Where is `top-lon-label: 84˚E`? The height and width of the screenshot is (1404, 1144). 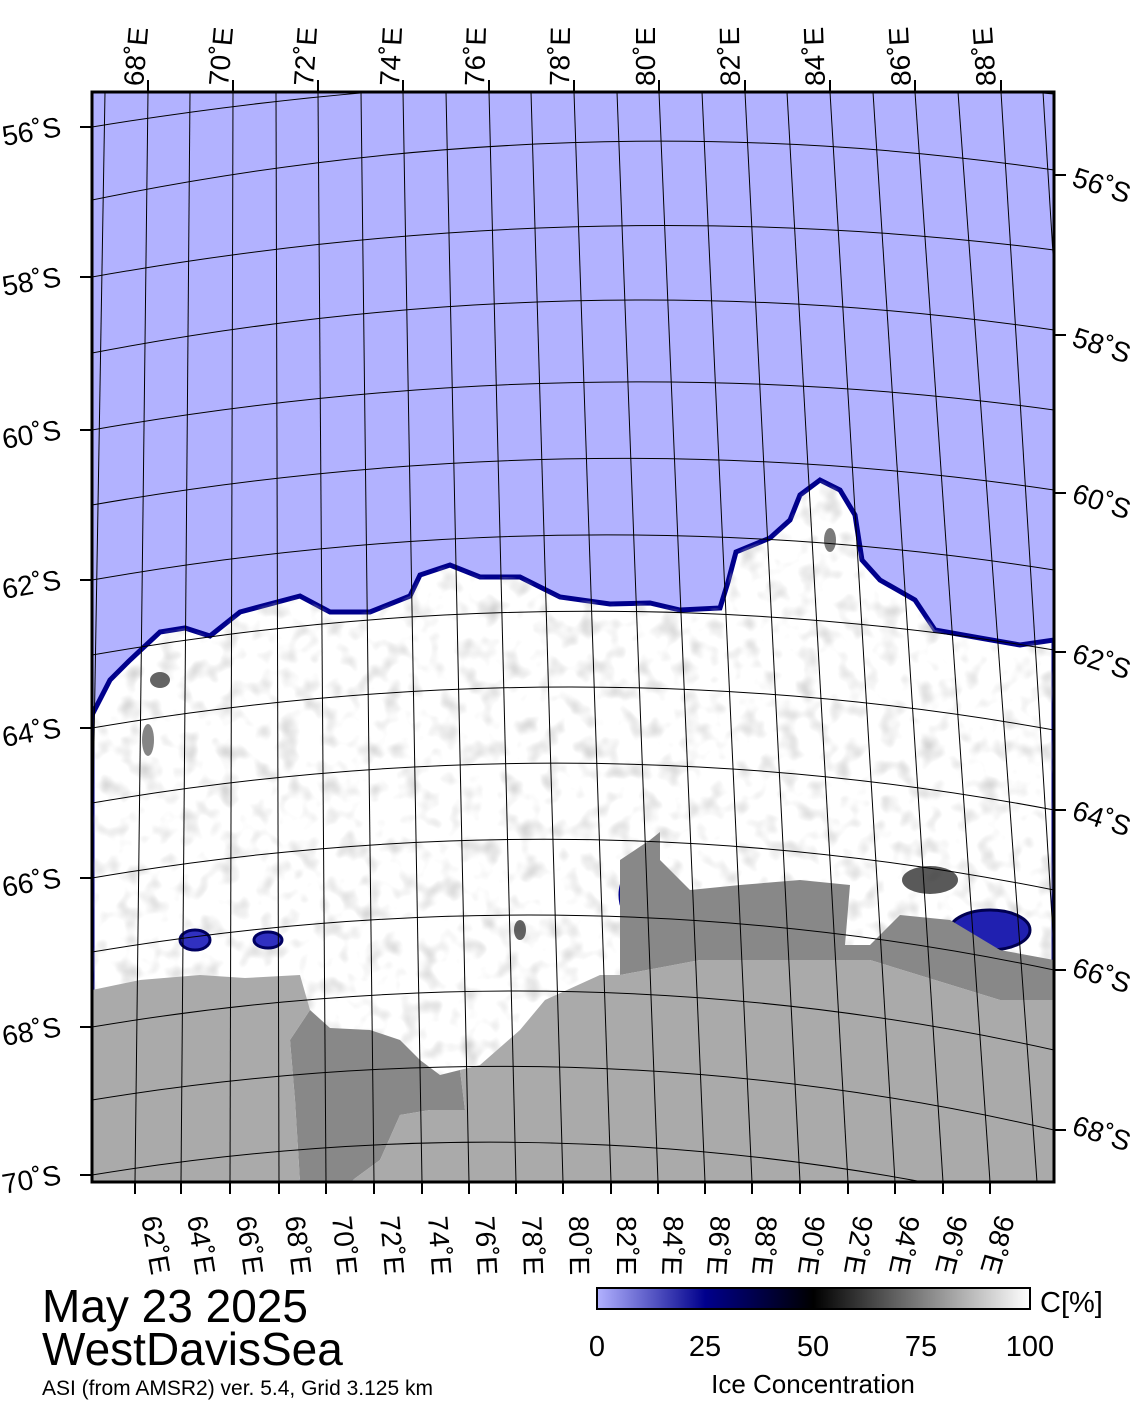
top-lon-label: 84˚E is located at coordinates (814, 56).